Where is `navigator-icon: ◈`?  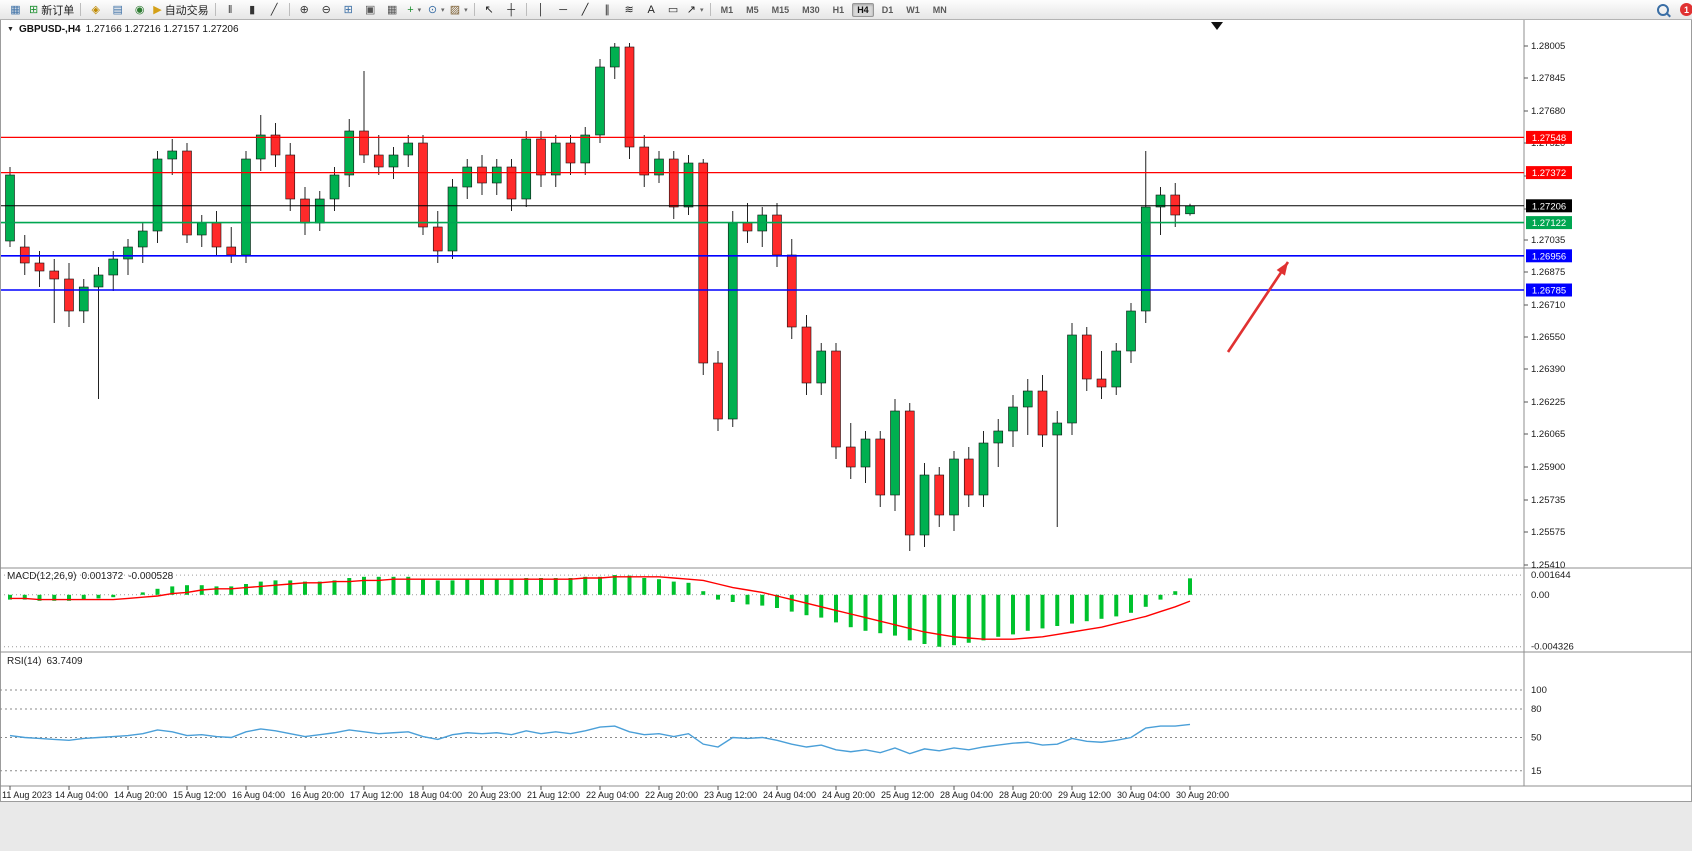
navigator-icon: ◈ is located at coordinates (95, 10).